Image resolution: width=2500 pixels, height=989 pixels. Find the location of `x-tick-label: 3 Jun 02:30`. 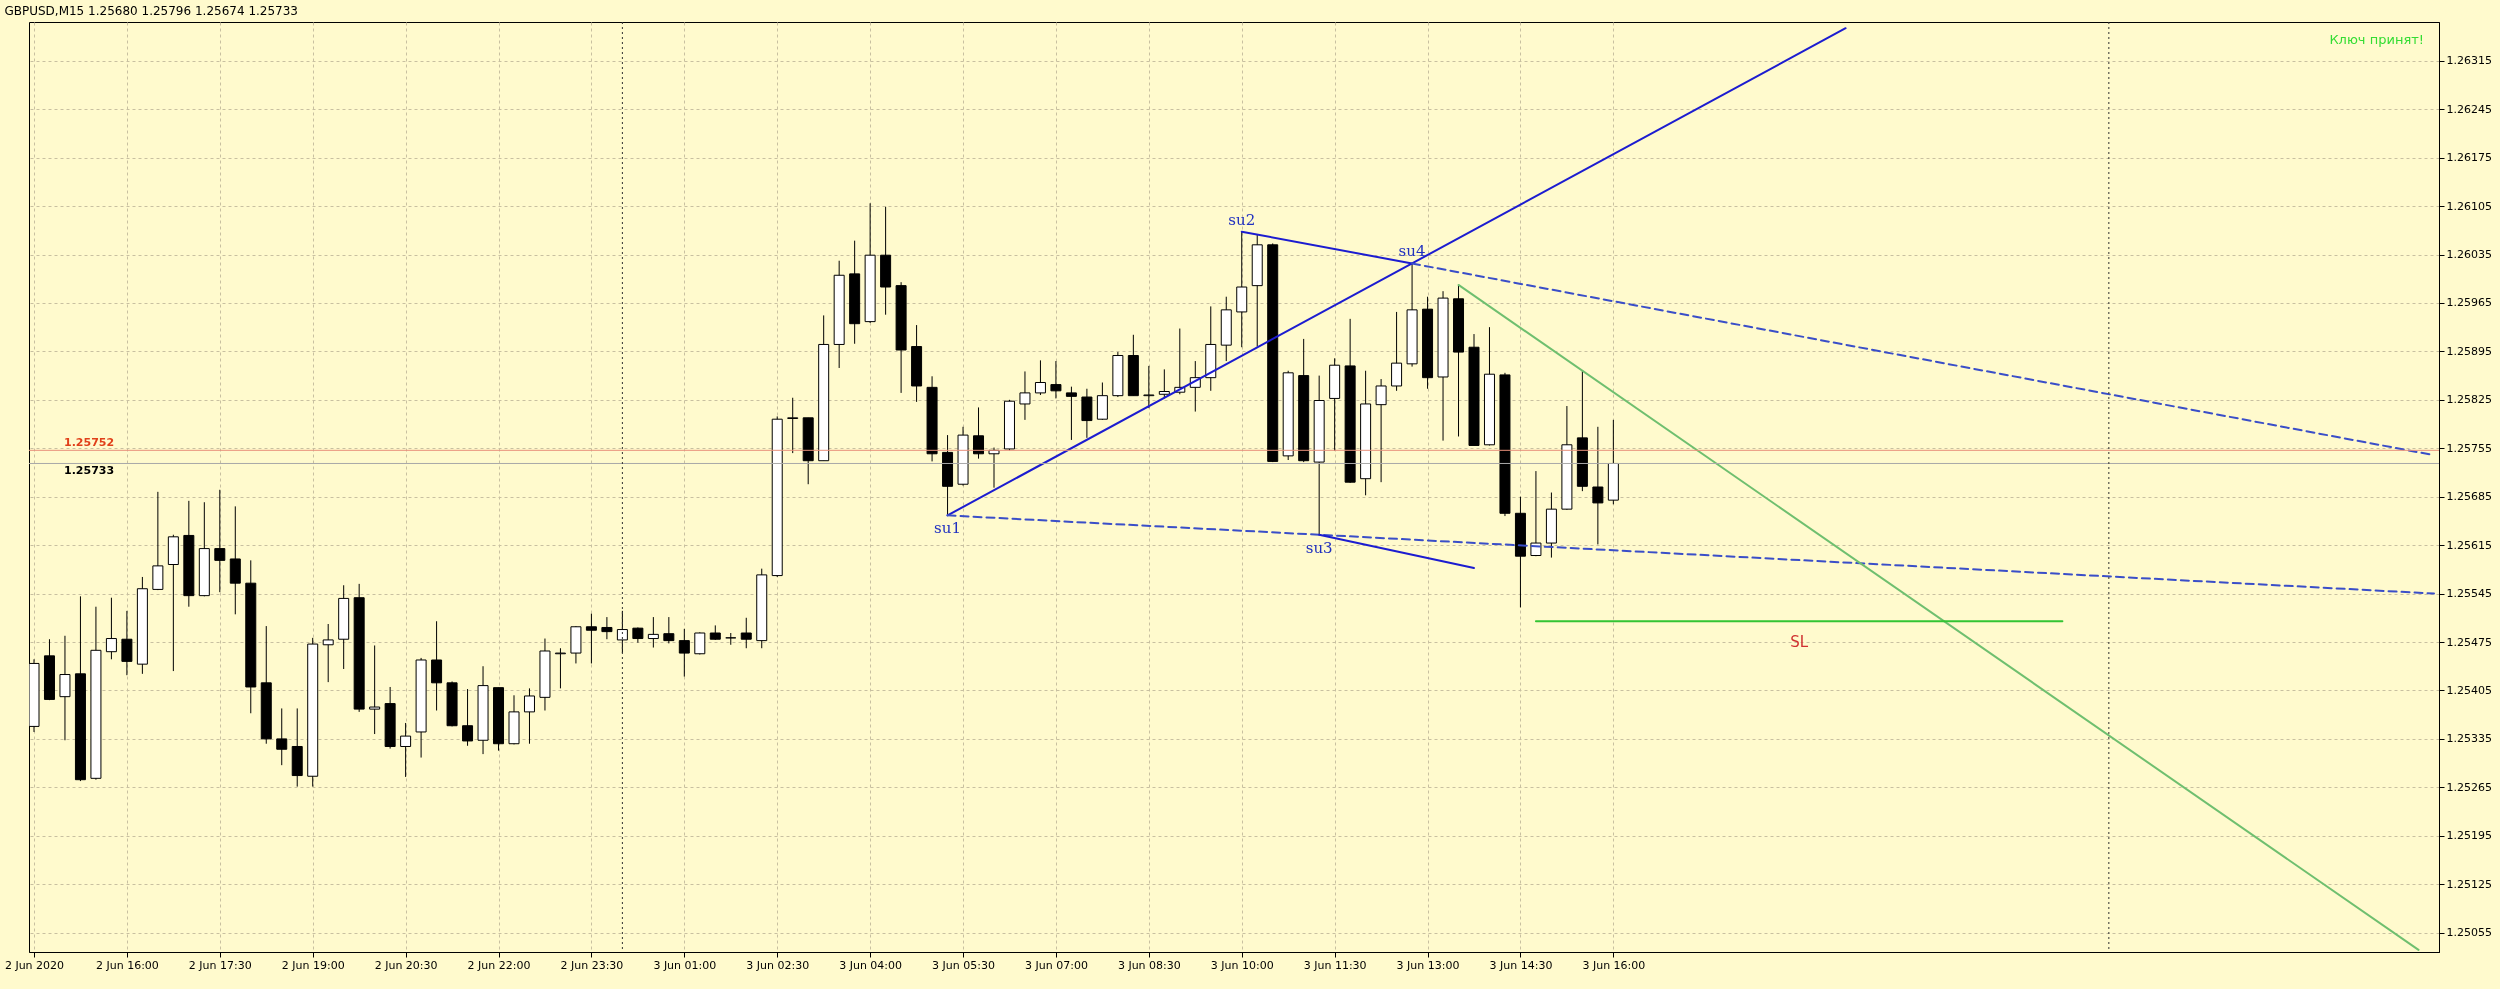

x-tick-label: 3 Jun 02:30 is located at coordinates (778, 965).